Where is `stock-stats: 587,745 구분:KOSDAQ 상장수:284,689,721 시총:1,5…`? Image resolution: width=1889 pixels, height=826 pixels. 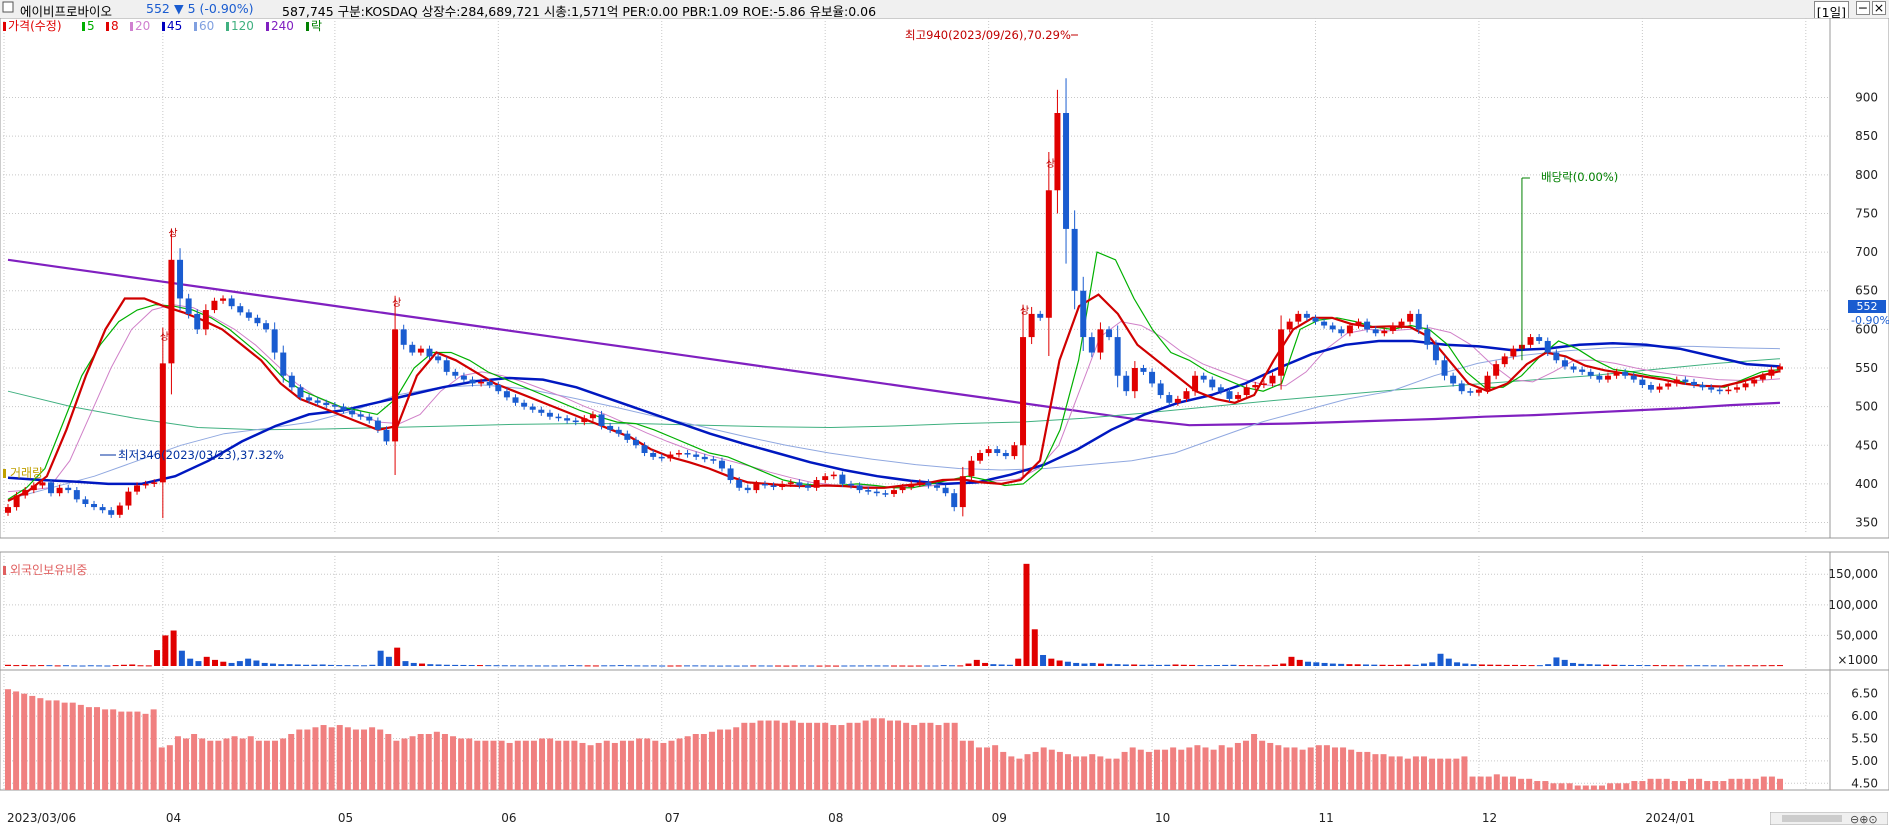 stock-stats: 587,745 구분:KOSDAQ 상장수:284,689,721 시총:1,5… is located at coordinates (579, 11).